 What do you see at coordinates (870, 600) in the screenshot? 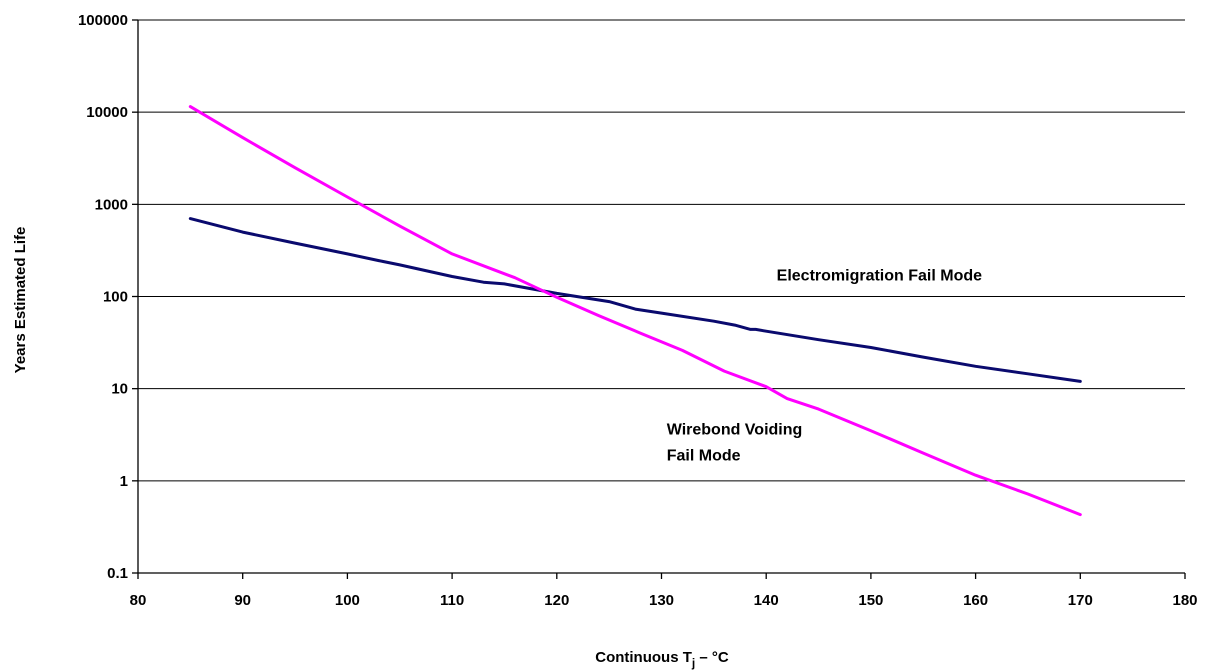
I see `x-tick-label: 150` at bounding box center [870, 600].